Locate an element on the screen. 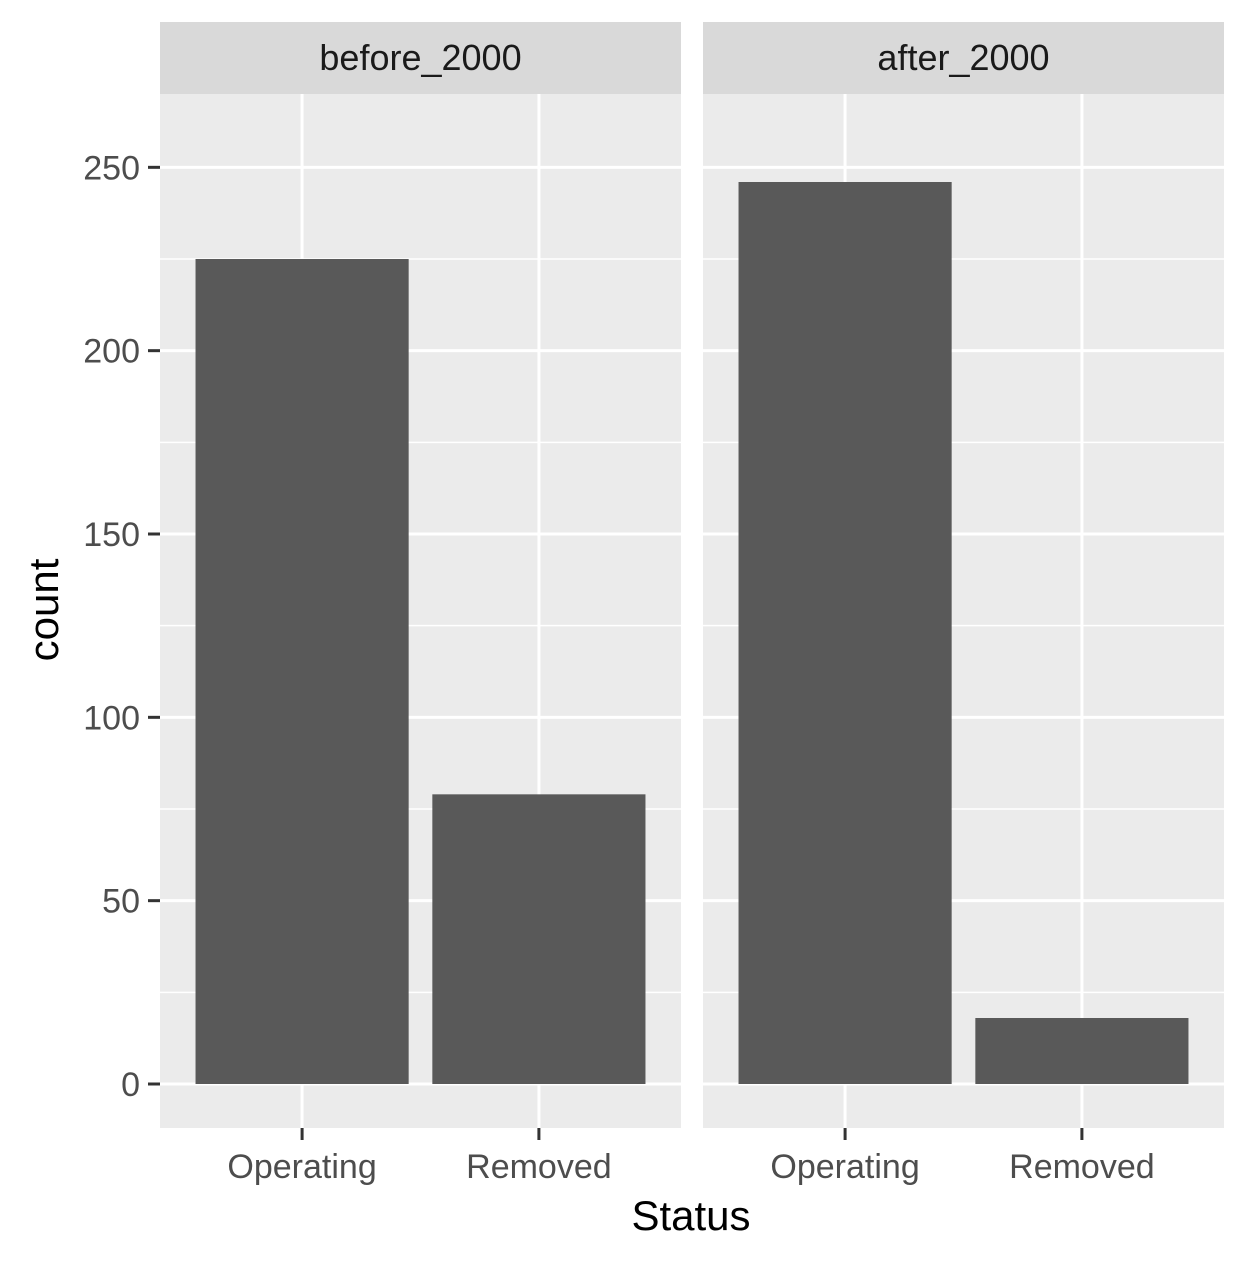 This screenshot has height=1262, width=1247. bar-removed-after-2000 is located at coordinates (1082, 1051).